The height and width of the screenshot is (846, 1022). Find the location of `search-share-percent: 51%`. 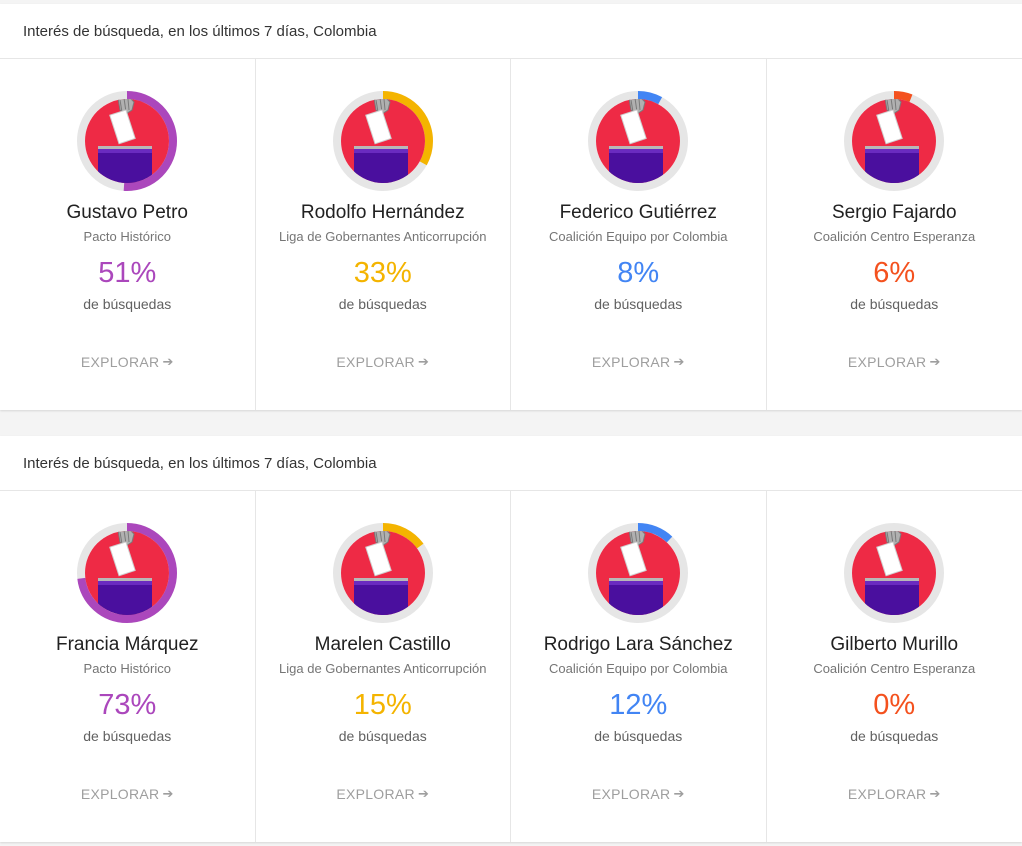

search-share-percent: 51% is located at coordinates (127, 273).